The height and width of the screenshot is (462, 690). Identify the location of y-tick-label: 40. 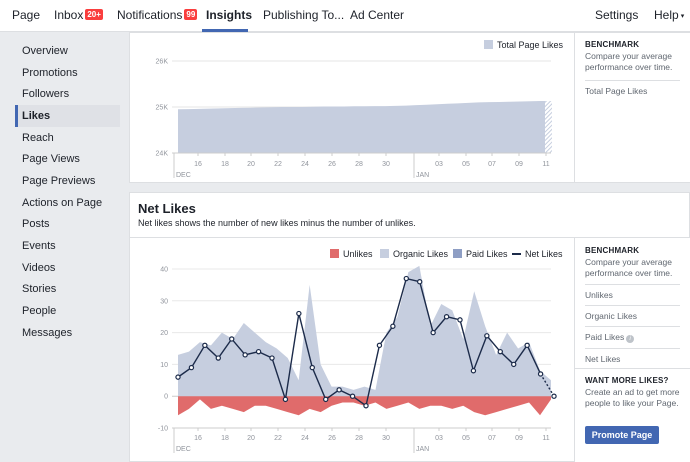
(164, 270).